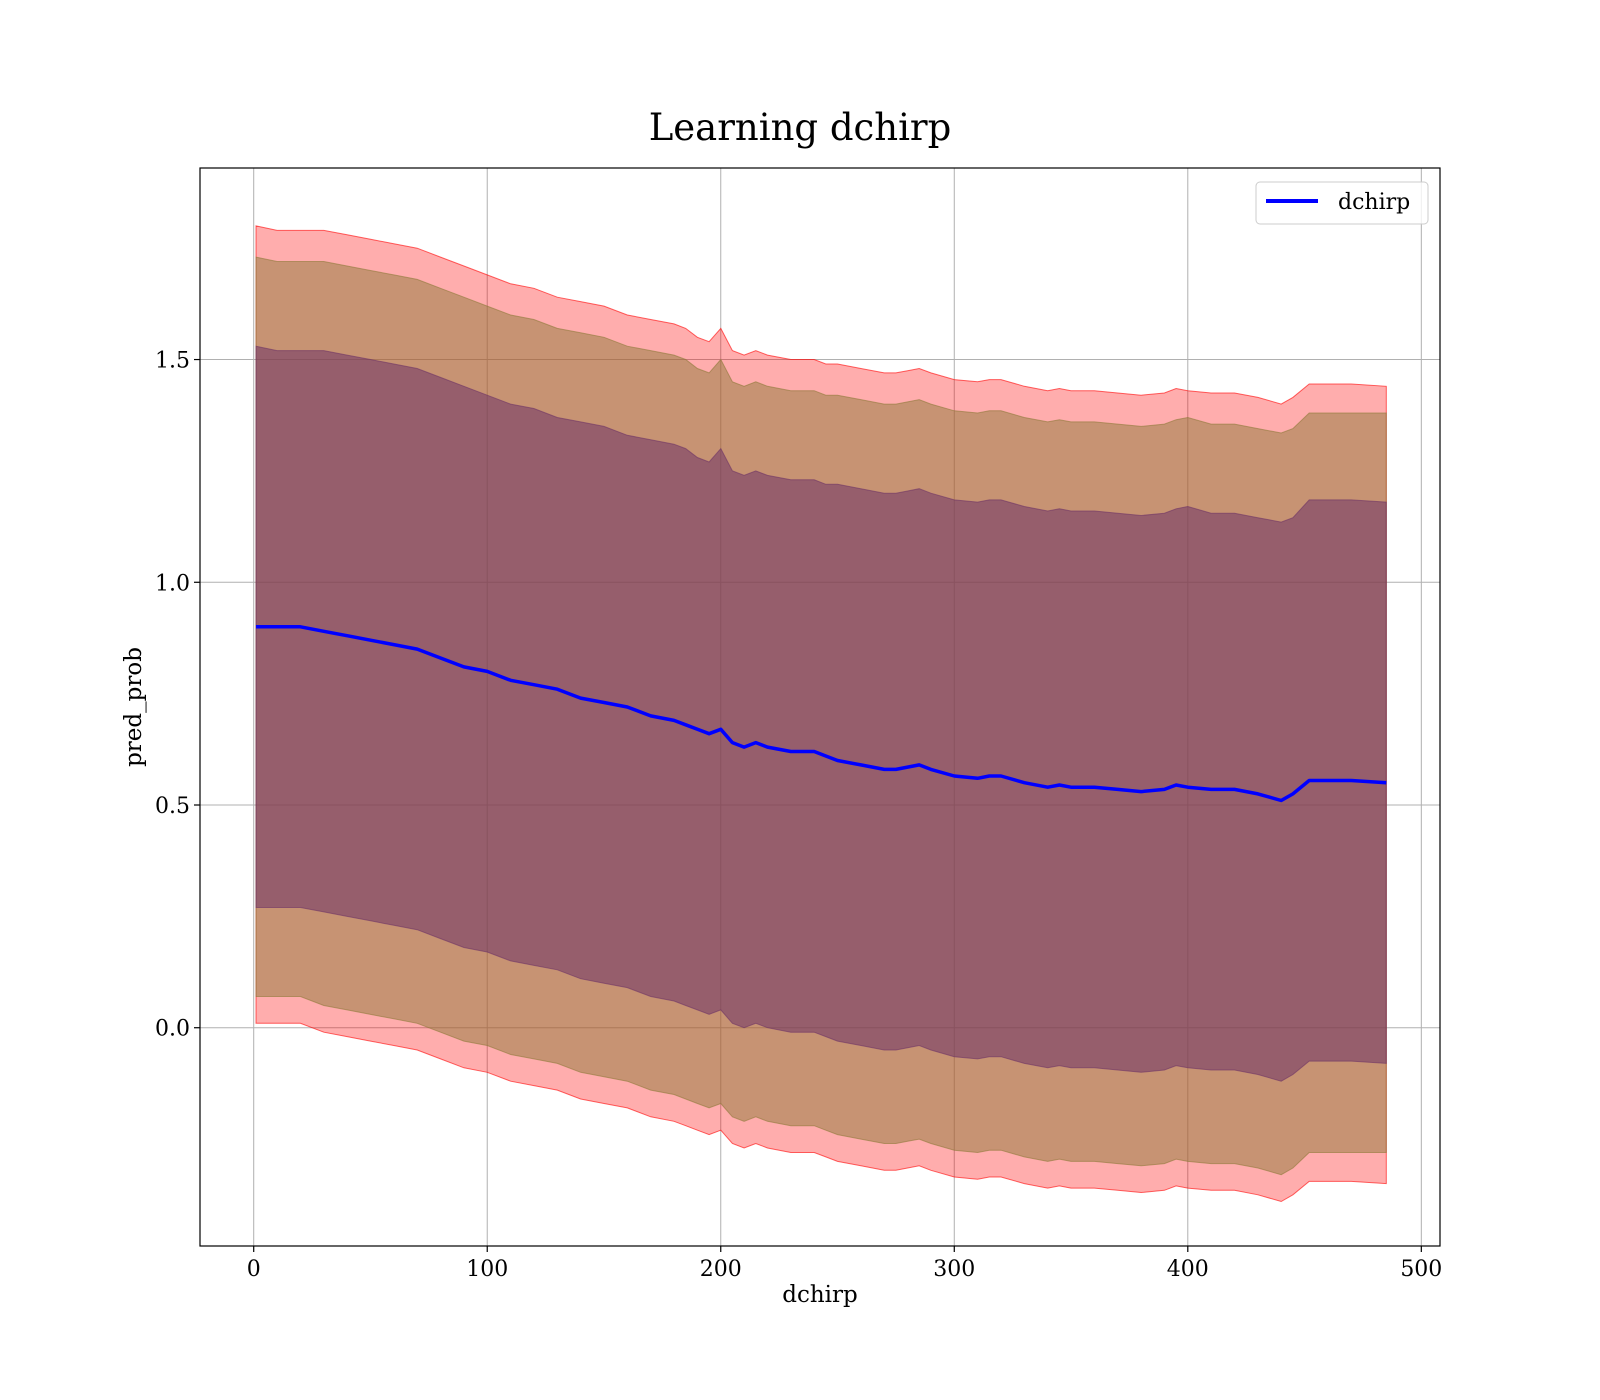 Image resolution: width=1600 pixels, height=1400 pixels. I want to click on line-layer, so click(821, 714).